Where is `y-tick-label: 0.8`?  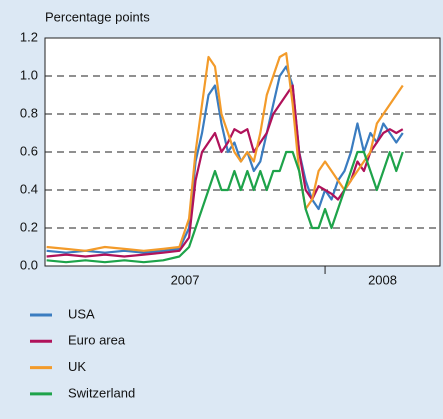
y-tick-label: 0.8 is located at coordinates (29, 112).